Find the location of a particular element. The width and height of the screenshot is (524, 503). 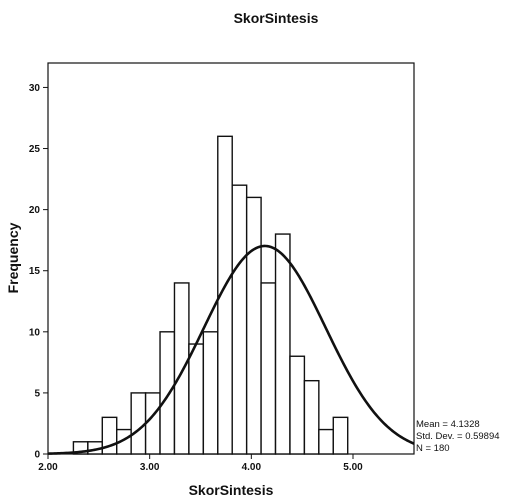

y-axis: 0 5 10 15 20 25 30 is located at coordinates (38, 272).